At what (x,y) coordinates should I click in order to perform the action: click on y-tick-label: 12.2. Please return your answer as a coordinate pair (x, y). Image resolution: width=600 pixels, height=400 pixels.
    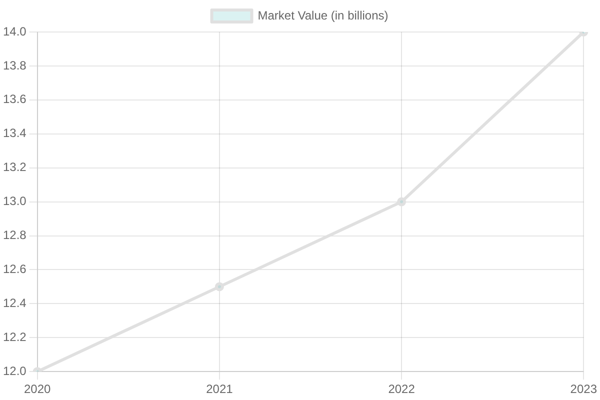
    Looking at the image, I should click on (14, 337).